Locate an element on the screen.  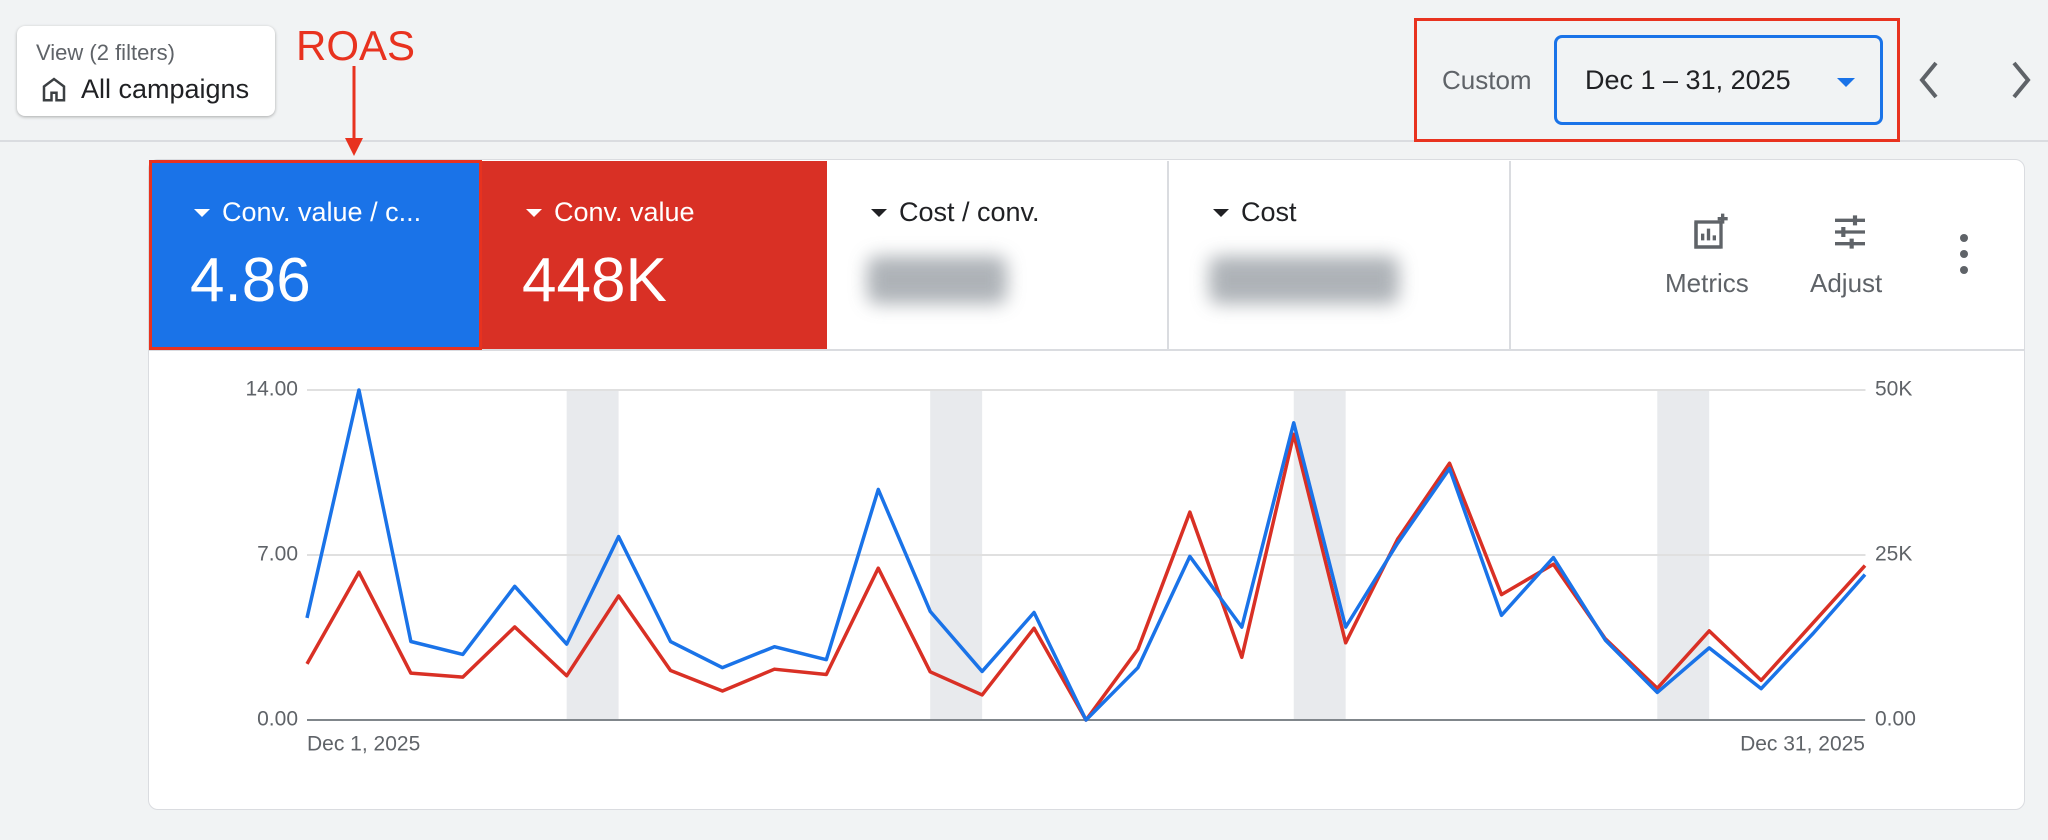
scorecard: Cost is located at coordinates (1340, 255).